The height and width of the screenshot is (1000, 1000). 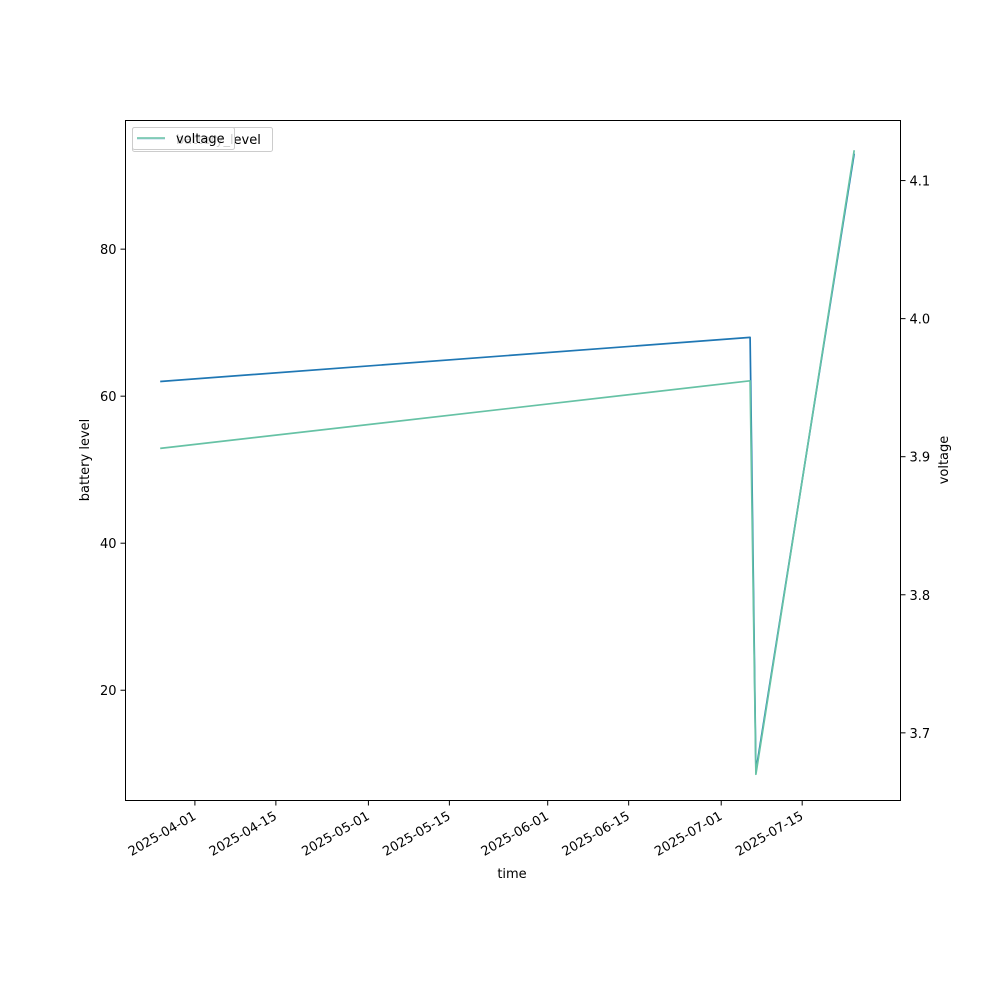 What do you see at coordinates (920, 182) in the screenshot?
I see `y-right-tick-label: 4.1` at bounding box center [920, 182].